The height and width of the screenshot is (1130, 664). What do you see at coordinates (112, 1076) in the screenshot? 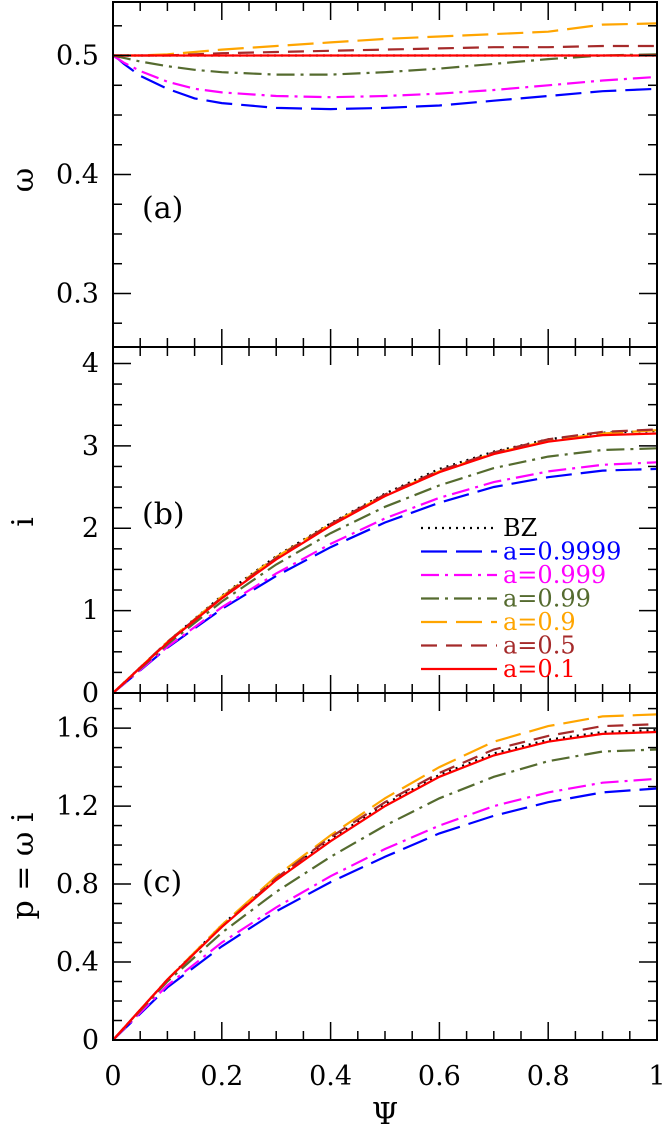
I see `x-tick-label: 0` at bounding box center [112, 1076].